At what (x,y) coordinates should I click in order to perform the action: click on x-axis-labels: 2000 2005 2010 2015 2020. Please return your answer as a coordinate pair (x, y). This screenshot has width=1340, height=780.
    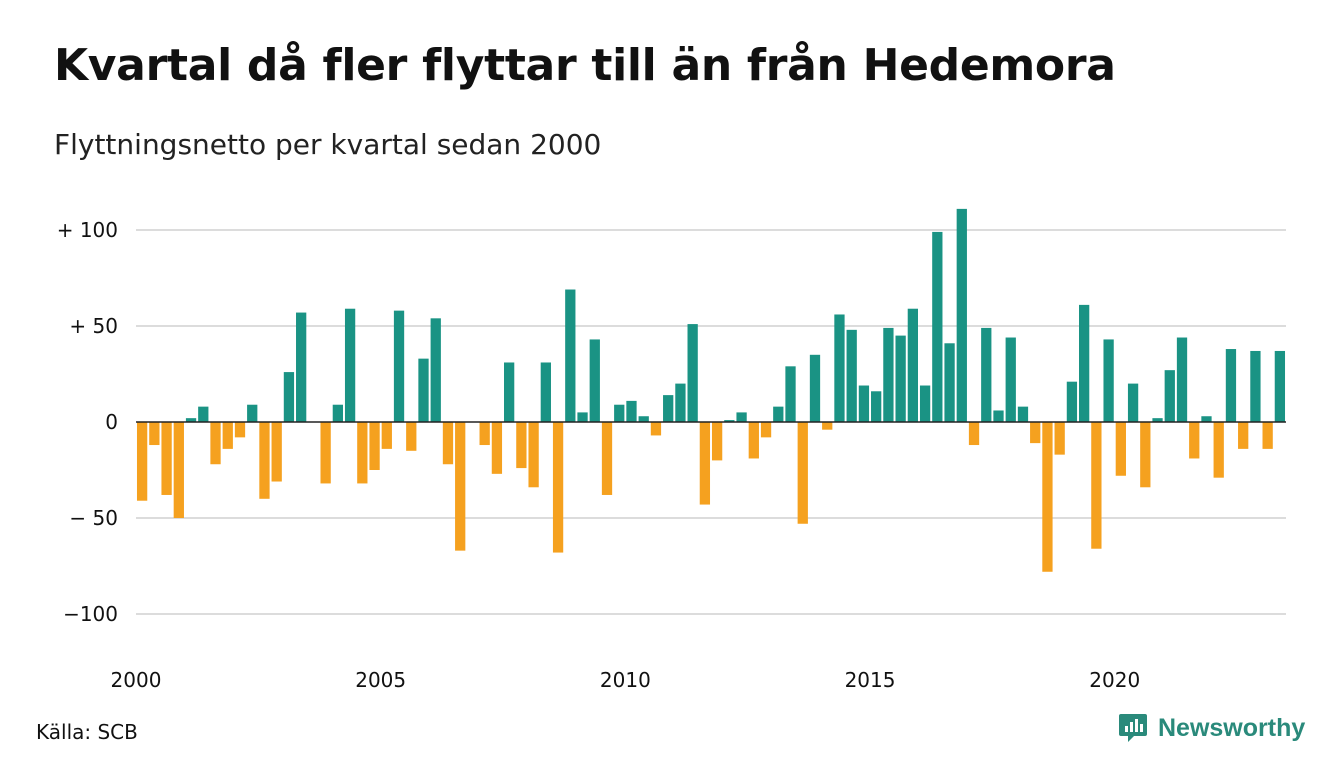
    Looking at the image, I should click on (626, 680).